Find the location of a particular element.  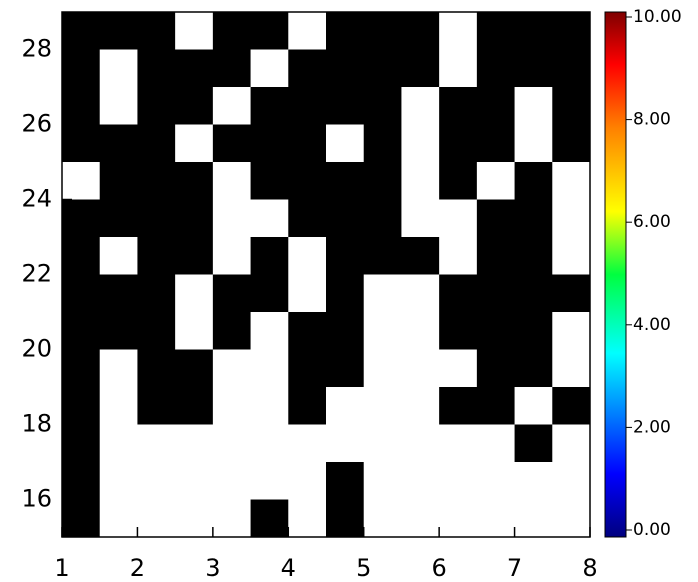

colorbar-tick-label: 10.00 is located at coordinates (657, 17).